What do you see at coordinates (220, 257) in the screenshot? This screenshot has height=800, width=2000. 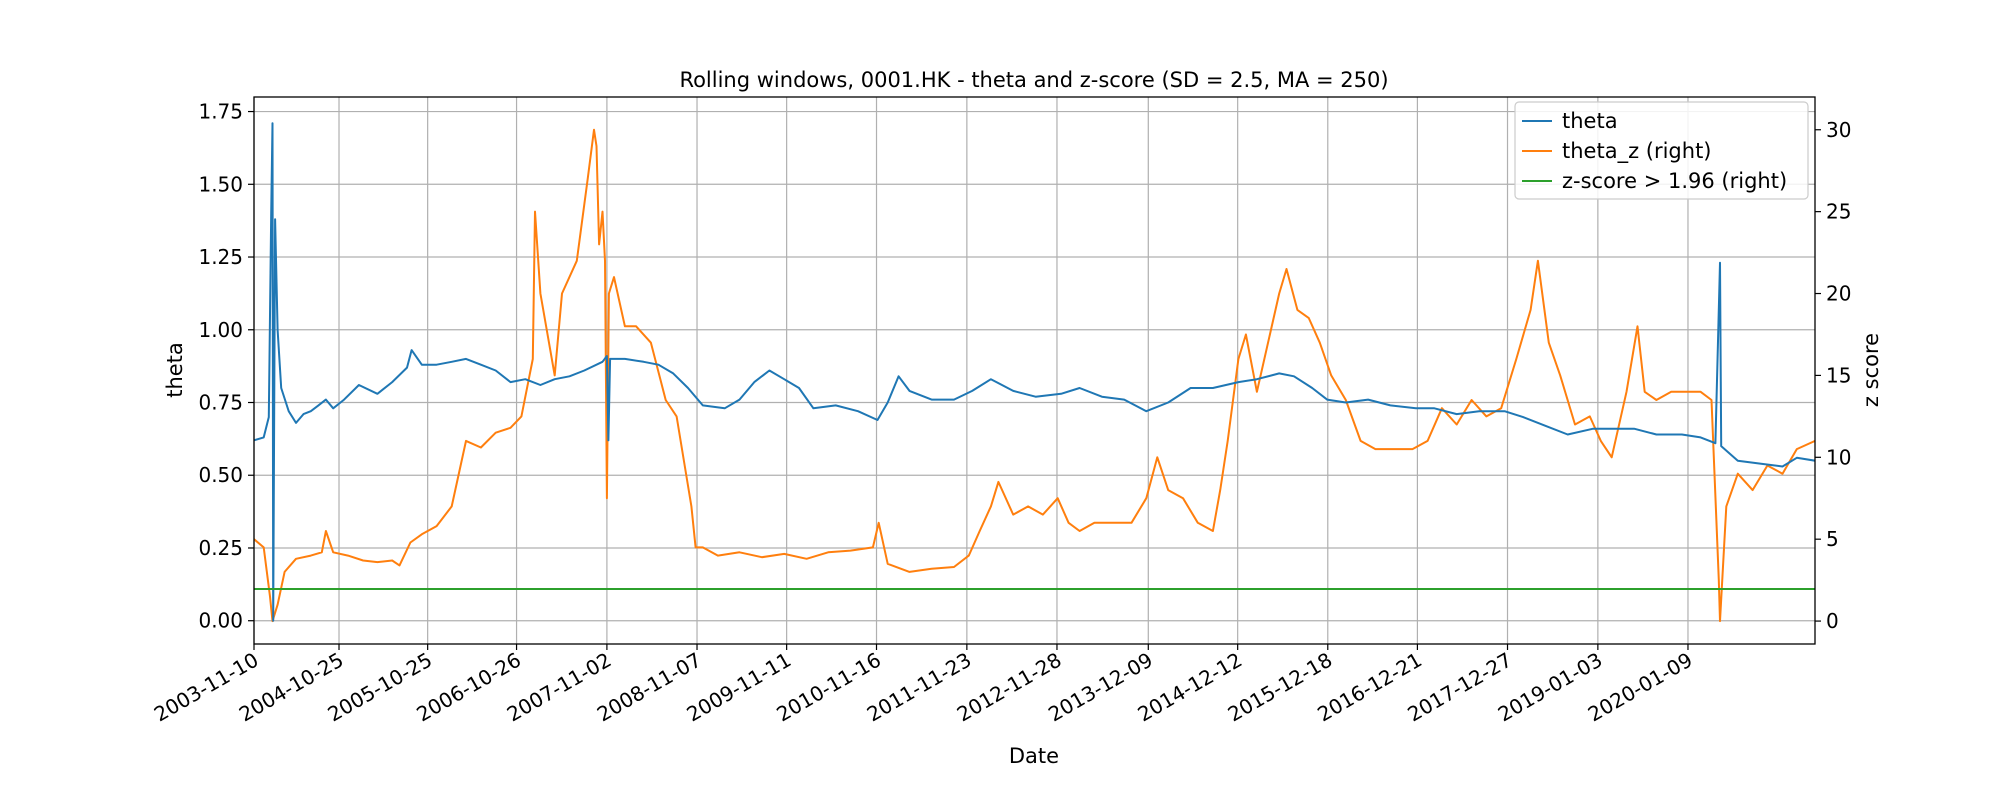 I see `y-left-tick-label: 1.25` at bounding box center [220, 257].